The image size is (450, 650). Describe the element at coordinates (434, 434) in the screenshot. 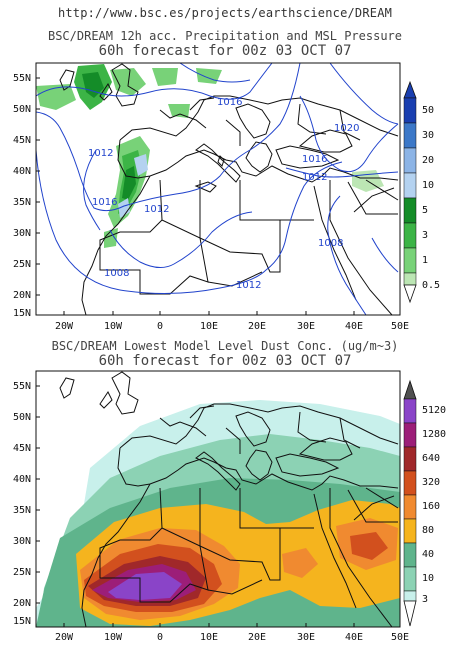

I see `colorbar-label: 1280` at that location.